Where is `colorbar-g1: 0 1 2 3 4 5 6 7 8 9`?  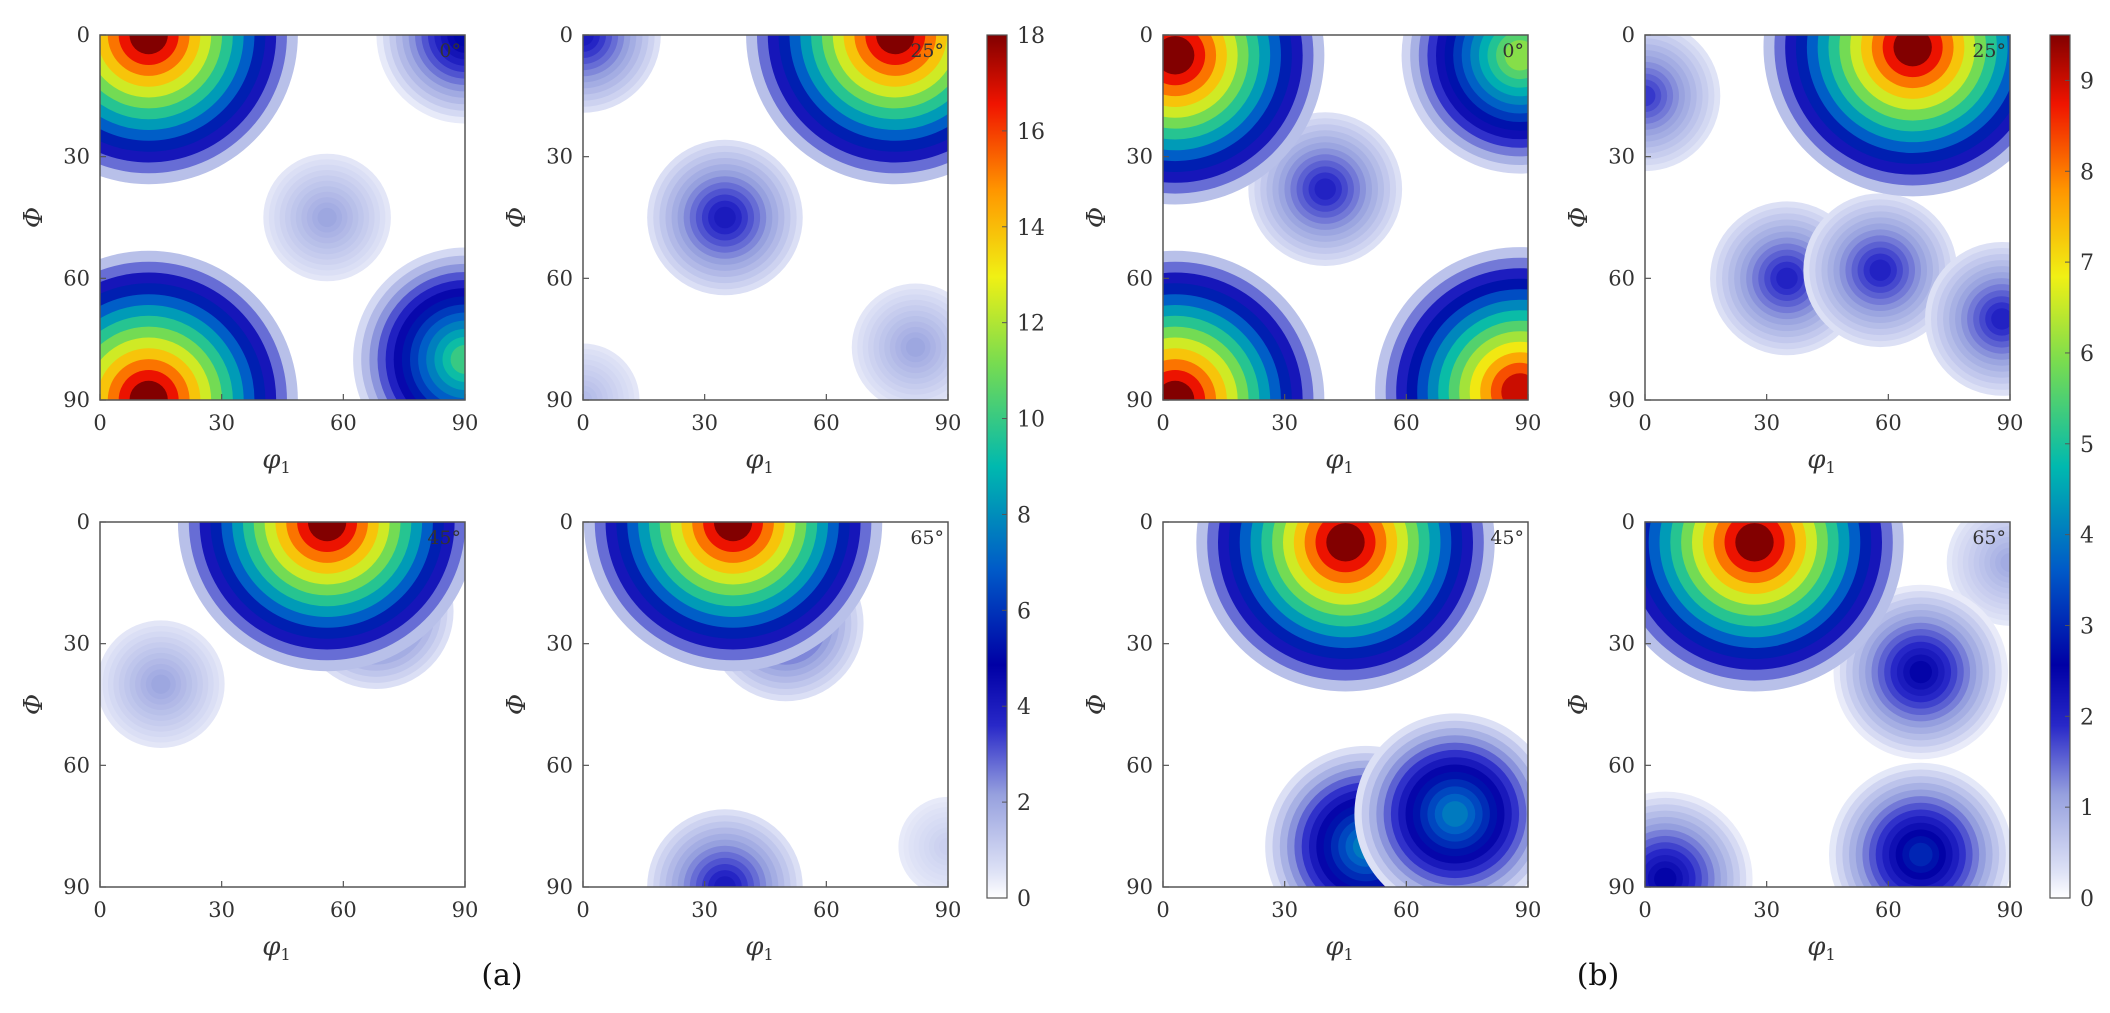
colorbar-g1: 0 1 2 3 4 5 6 7 8 9 is located at coordinates (2071, 473).